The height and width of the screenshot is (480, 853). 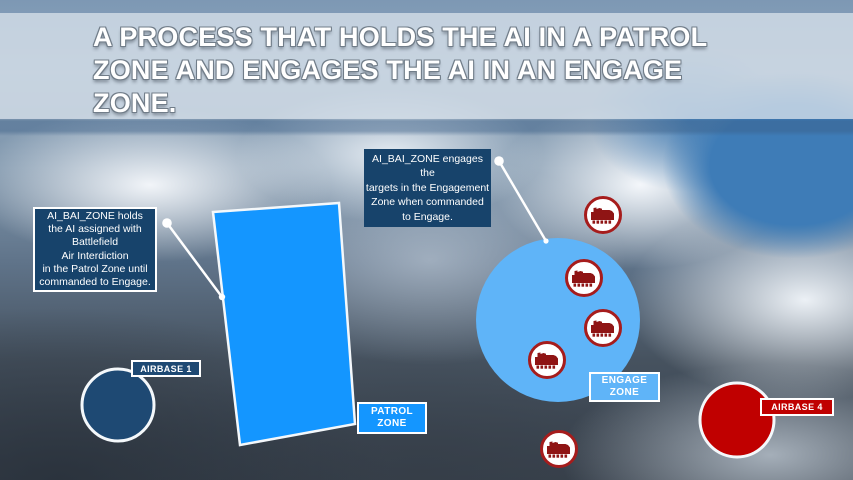 What do you see at coordinates (427, 216) in the screenshot?
I see `engage-callout-line: to Engage.` at bounding box center [427, 216].